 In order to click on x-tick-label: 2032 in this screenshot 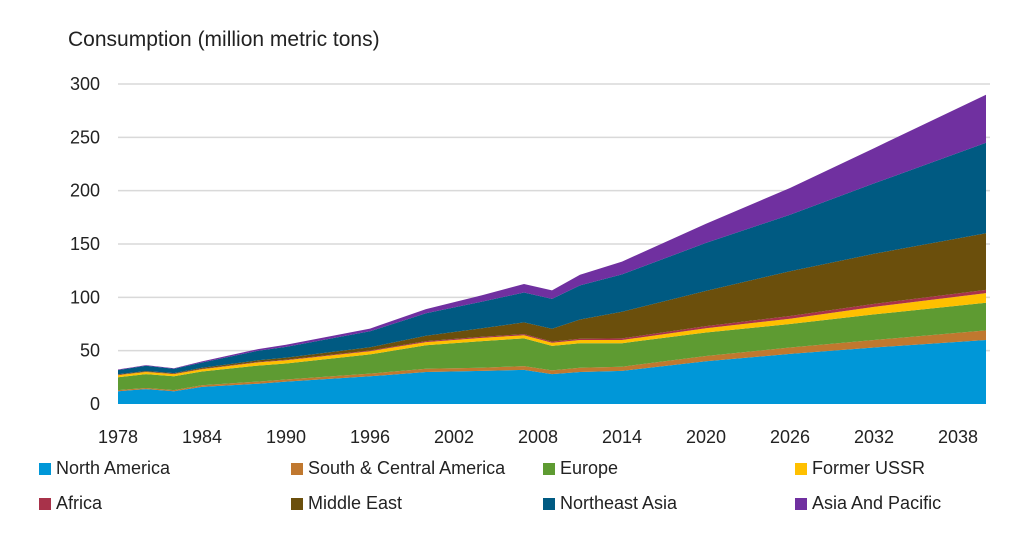, I will do `click(874, 437)`.